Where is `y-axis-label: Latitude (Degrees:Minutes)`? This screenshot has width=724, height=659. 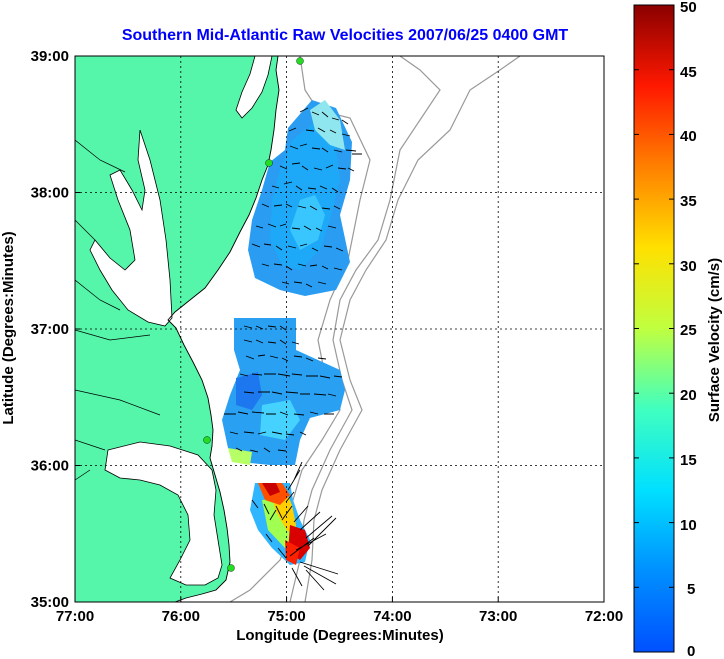 y-axis-label: Latitude (Degrees:Minutes) is located at coordinates (8, 327).